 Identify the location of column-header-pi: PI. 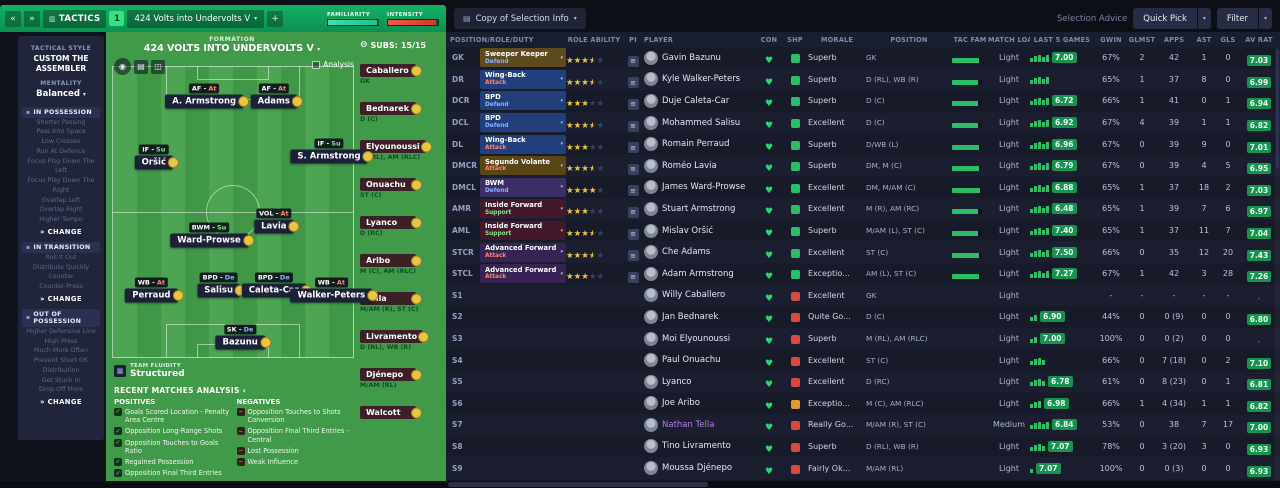
(633, 39).